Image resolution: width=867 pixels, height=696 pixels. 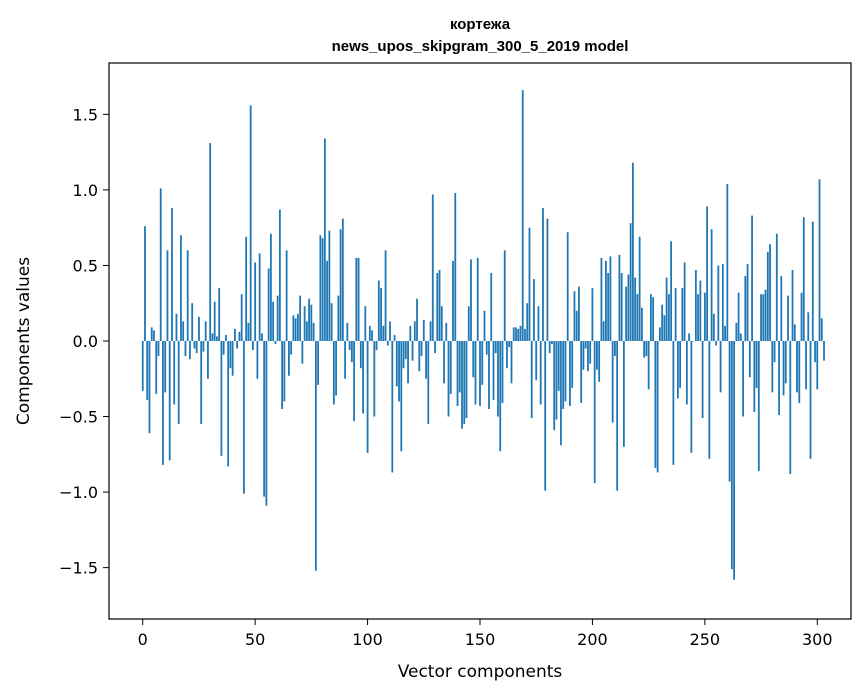 I want to click on y-tick-label: 1.0, so click(x=85, y=190).